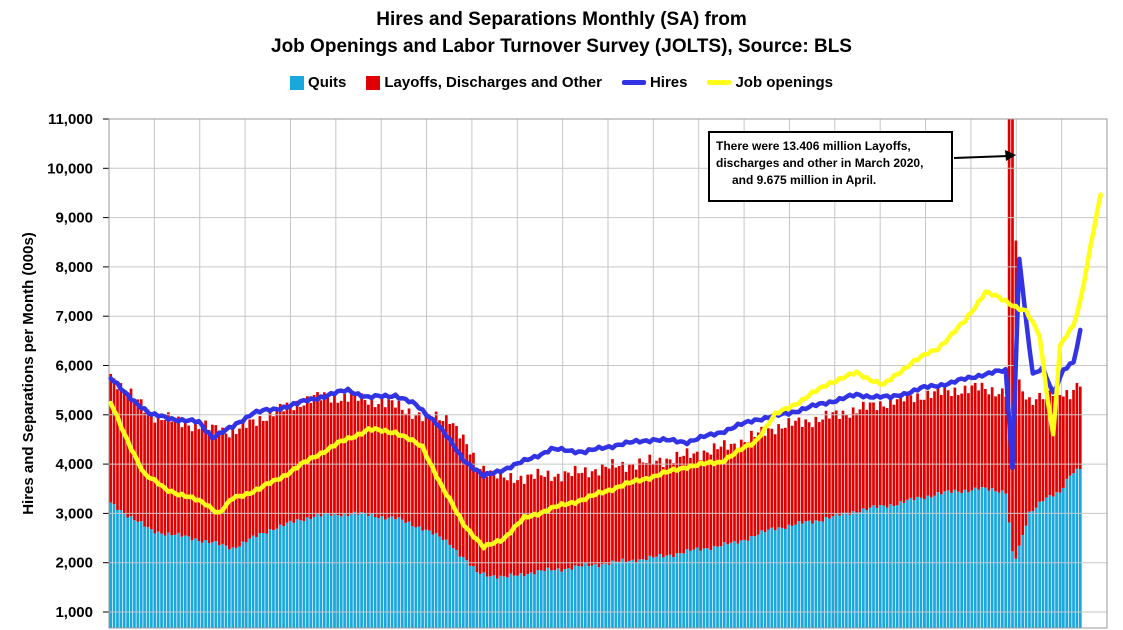 Image resolution: width=1123 pixels, height=630 pixels. I want to click on legend-label-openings: Job openings, so click(784, 82).